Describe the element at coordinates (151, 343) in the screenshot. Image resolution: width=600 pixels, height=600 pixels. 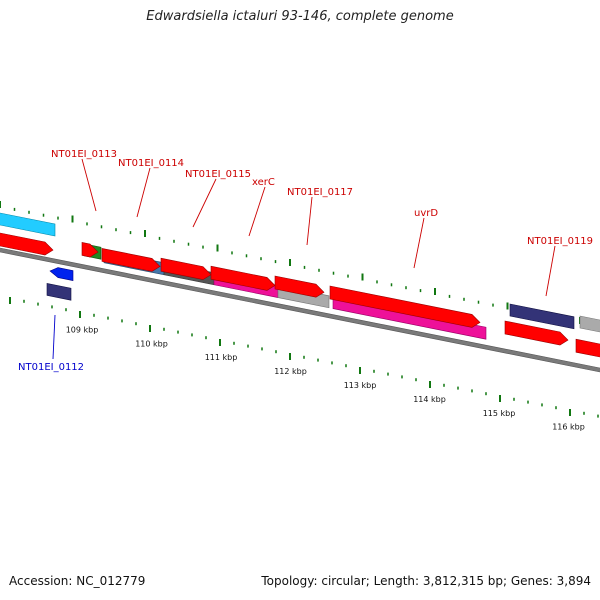
I see `kbp-label: 110 kbp` at that location.